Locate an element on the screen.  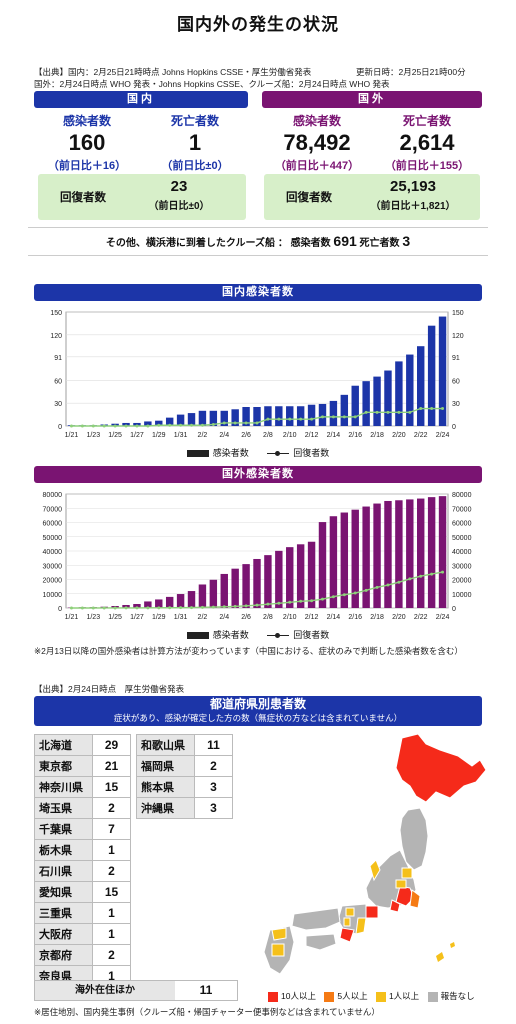
map-ishikawa is located at coordinates (375, 870).